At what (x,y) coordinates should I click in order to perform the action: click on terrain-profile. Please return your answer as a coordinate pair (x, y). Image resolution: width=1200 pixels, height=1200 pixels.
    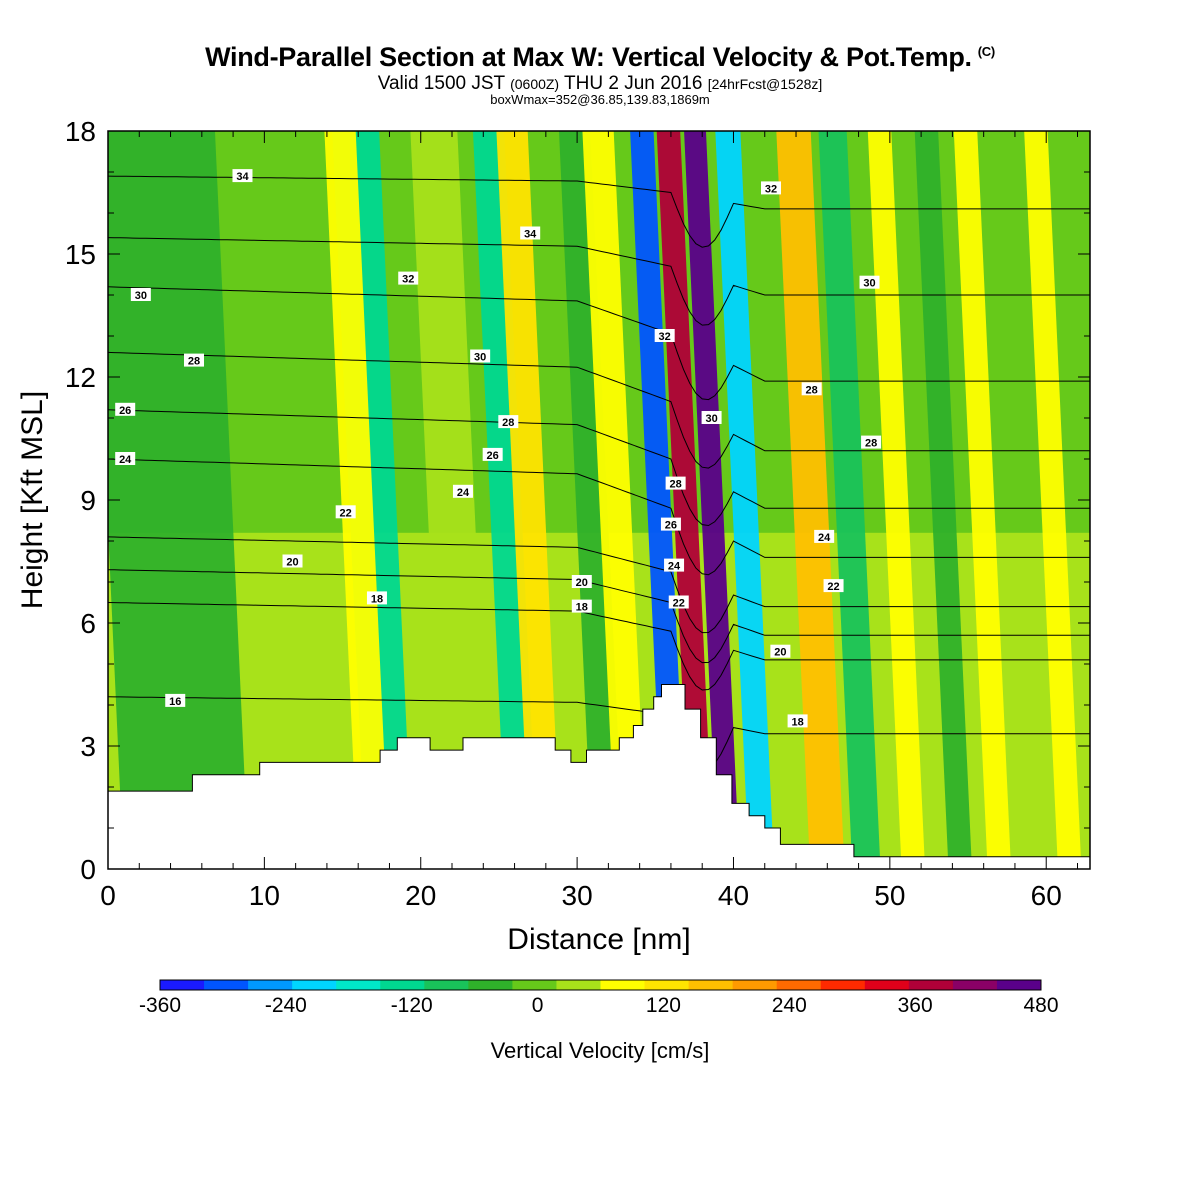
    Looking at the image, I should click on (599, 776).